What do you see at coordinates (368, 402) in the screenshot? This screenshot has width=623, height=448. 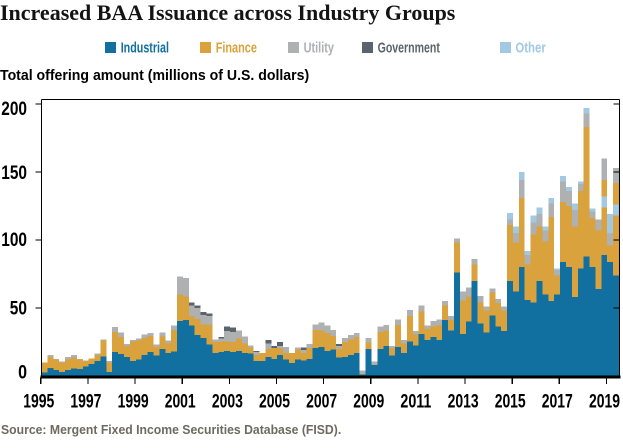 I see `svg-text: 2009` at bounding box center [368, 402].